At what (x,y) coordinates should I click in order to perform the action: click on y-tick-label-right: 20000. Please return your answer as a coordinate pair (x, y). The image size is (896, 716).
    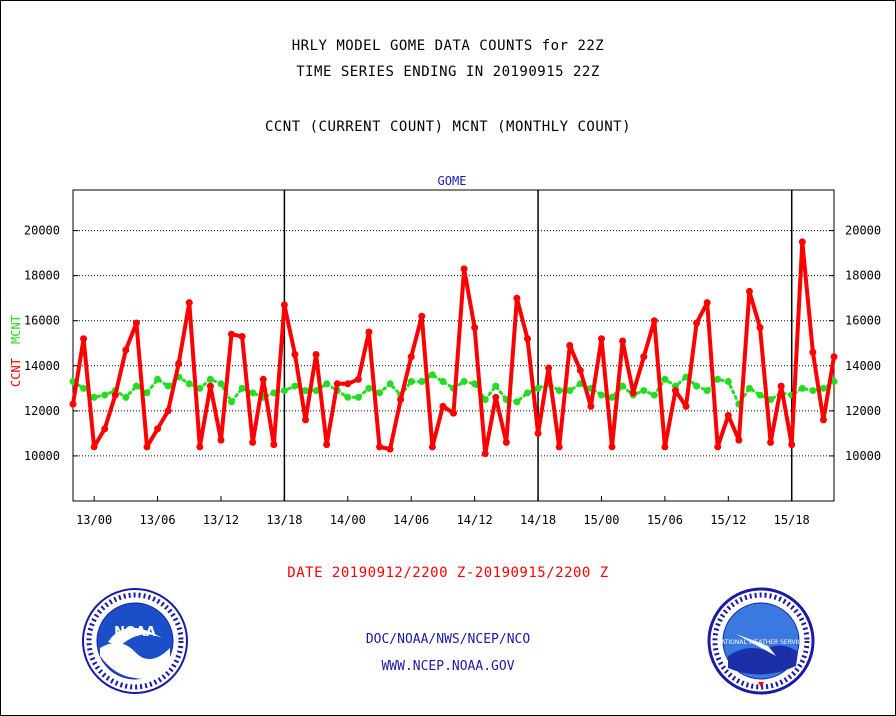
    Looking at the image, I should click on (863, 231).